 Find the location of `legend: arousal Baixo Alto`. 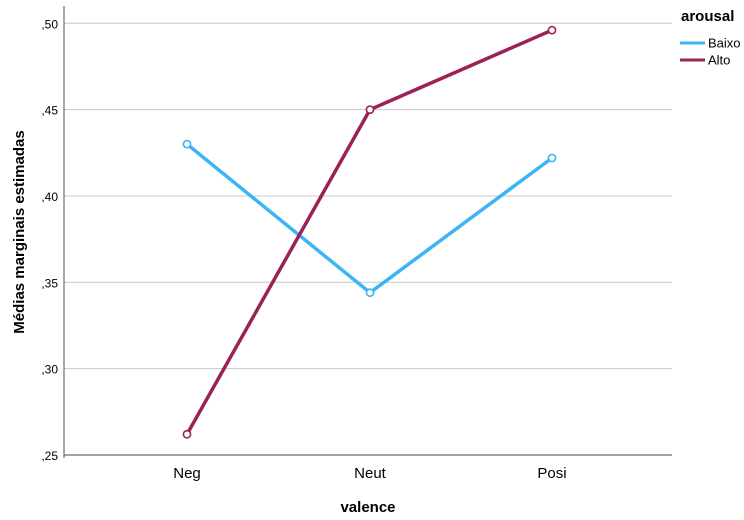

legend: arousal Baixo Alto is located at coordinates (710, 38).